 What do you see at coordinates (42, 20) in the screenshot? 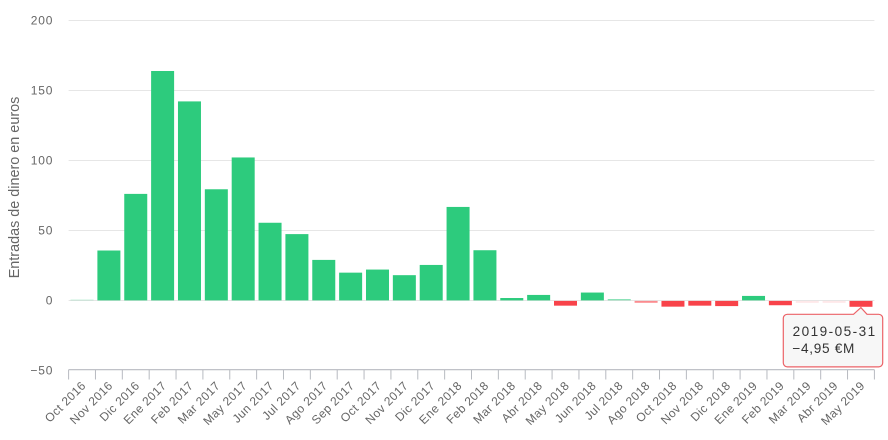
I see `svg-text: 200` at bounding box center [42, 20].